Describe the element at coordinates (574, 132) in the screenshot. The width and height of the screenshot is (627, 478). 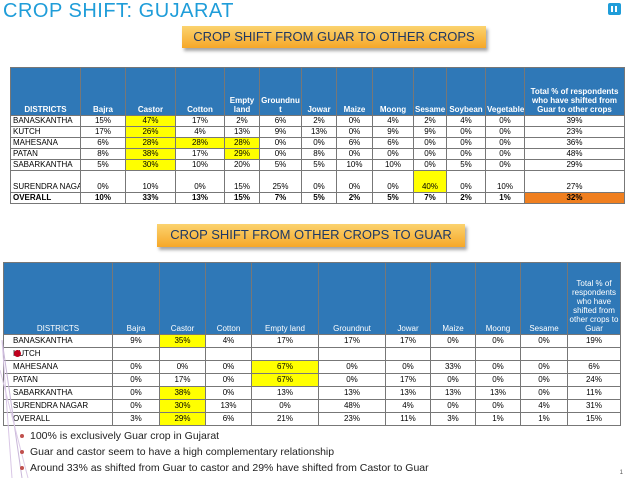
I see `value-cell: 23%` at that location.